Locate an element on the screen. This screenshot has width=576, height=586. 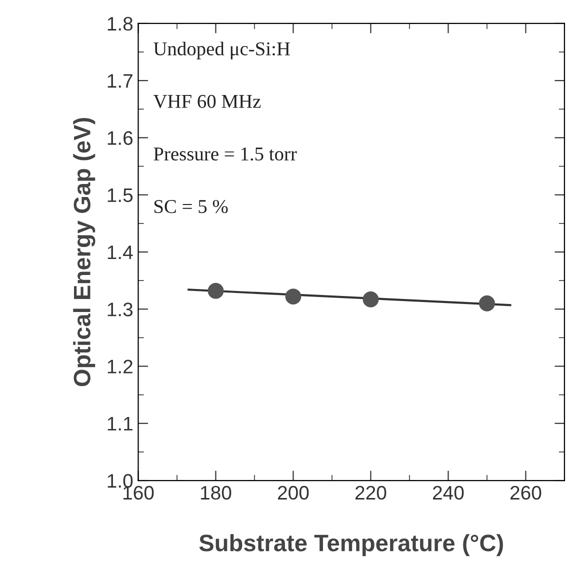
y-tick-label: 1.4 is located at coordinates (120, 253).